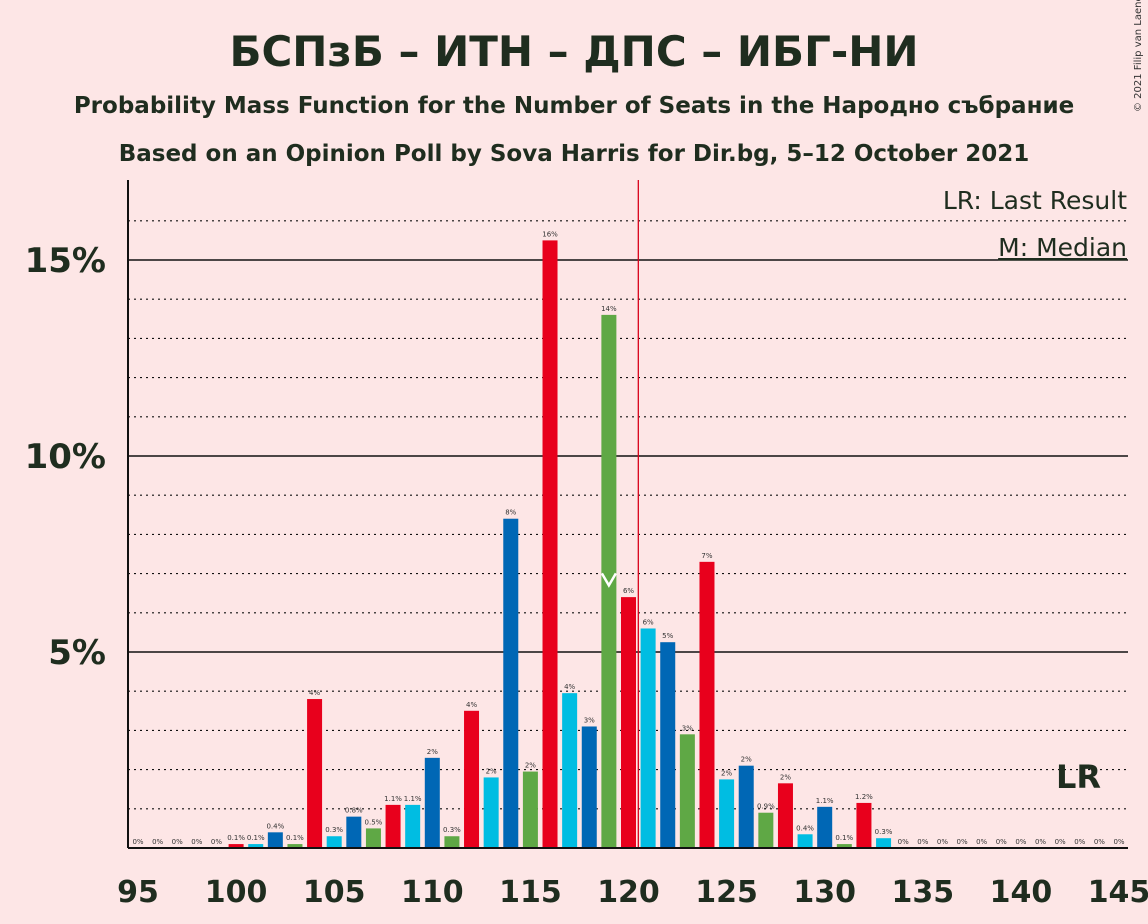 Image resolution: width=1148 pixels, height=924 pixels. I want to click on data-label-134: 0%, so click(903, 842).